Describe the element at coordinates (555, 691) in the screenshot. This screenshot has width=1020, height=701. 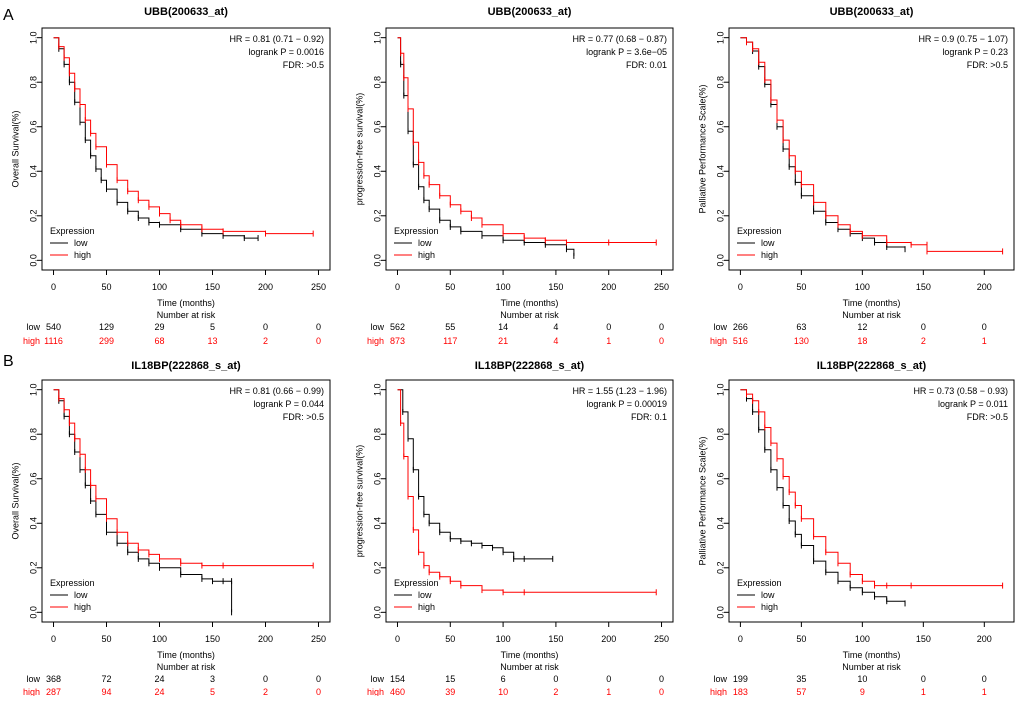
I see `p5-risk-high-value: 2` at that location.